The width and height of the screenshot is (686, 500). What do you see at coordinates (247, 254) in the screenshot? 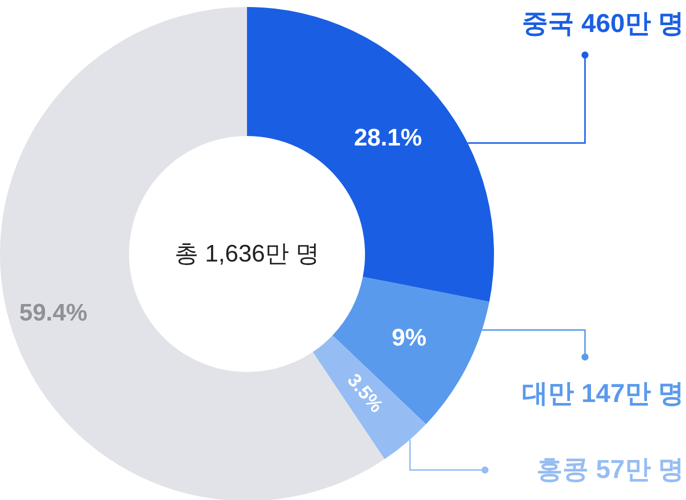
I see `annotation: 총 1,636만 명` at bounding box center [247, 254].